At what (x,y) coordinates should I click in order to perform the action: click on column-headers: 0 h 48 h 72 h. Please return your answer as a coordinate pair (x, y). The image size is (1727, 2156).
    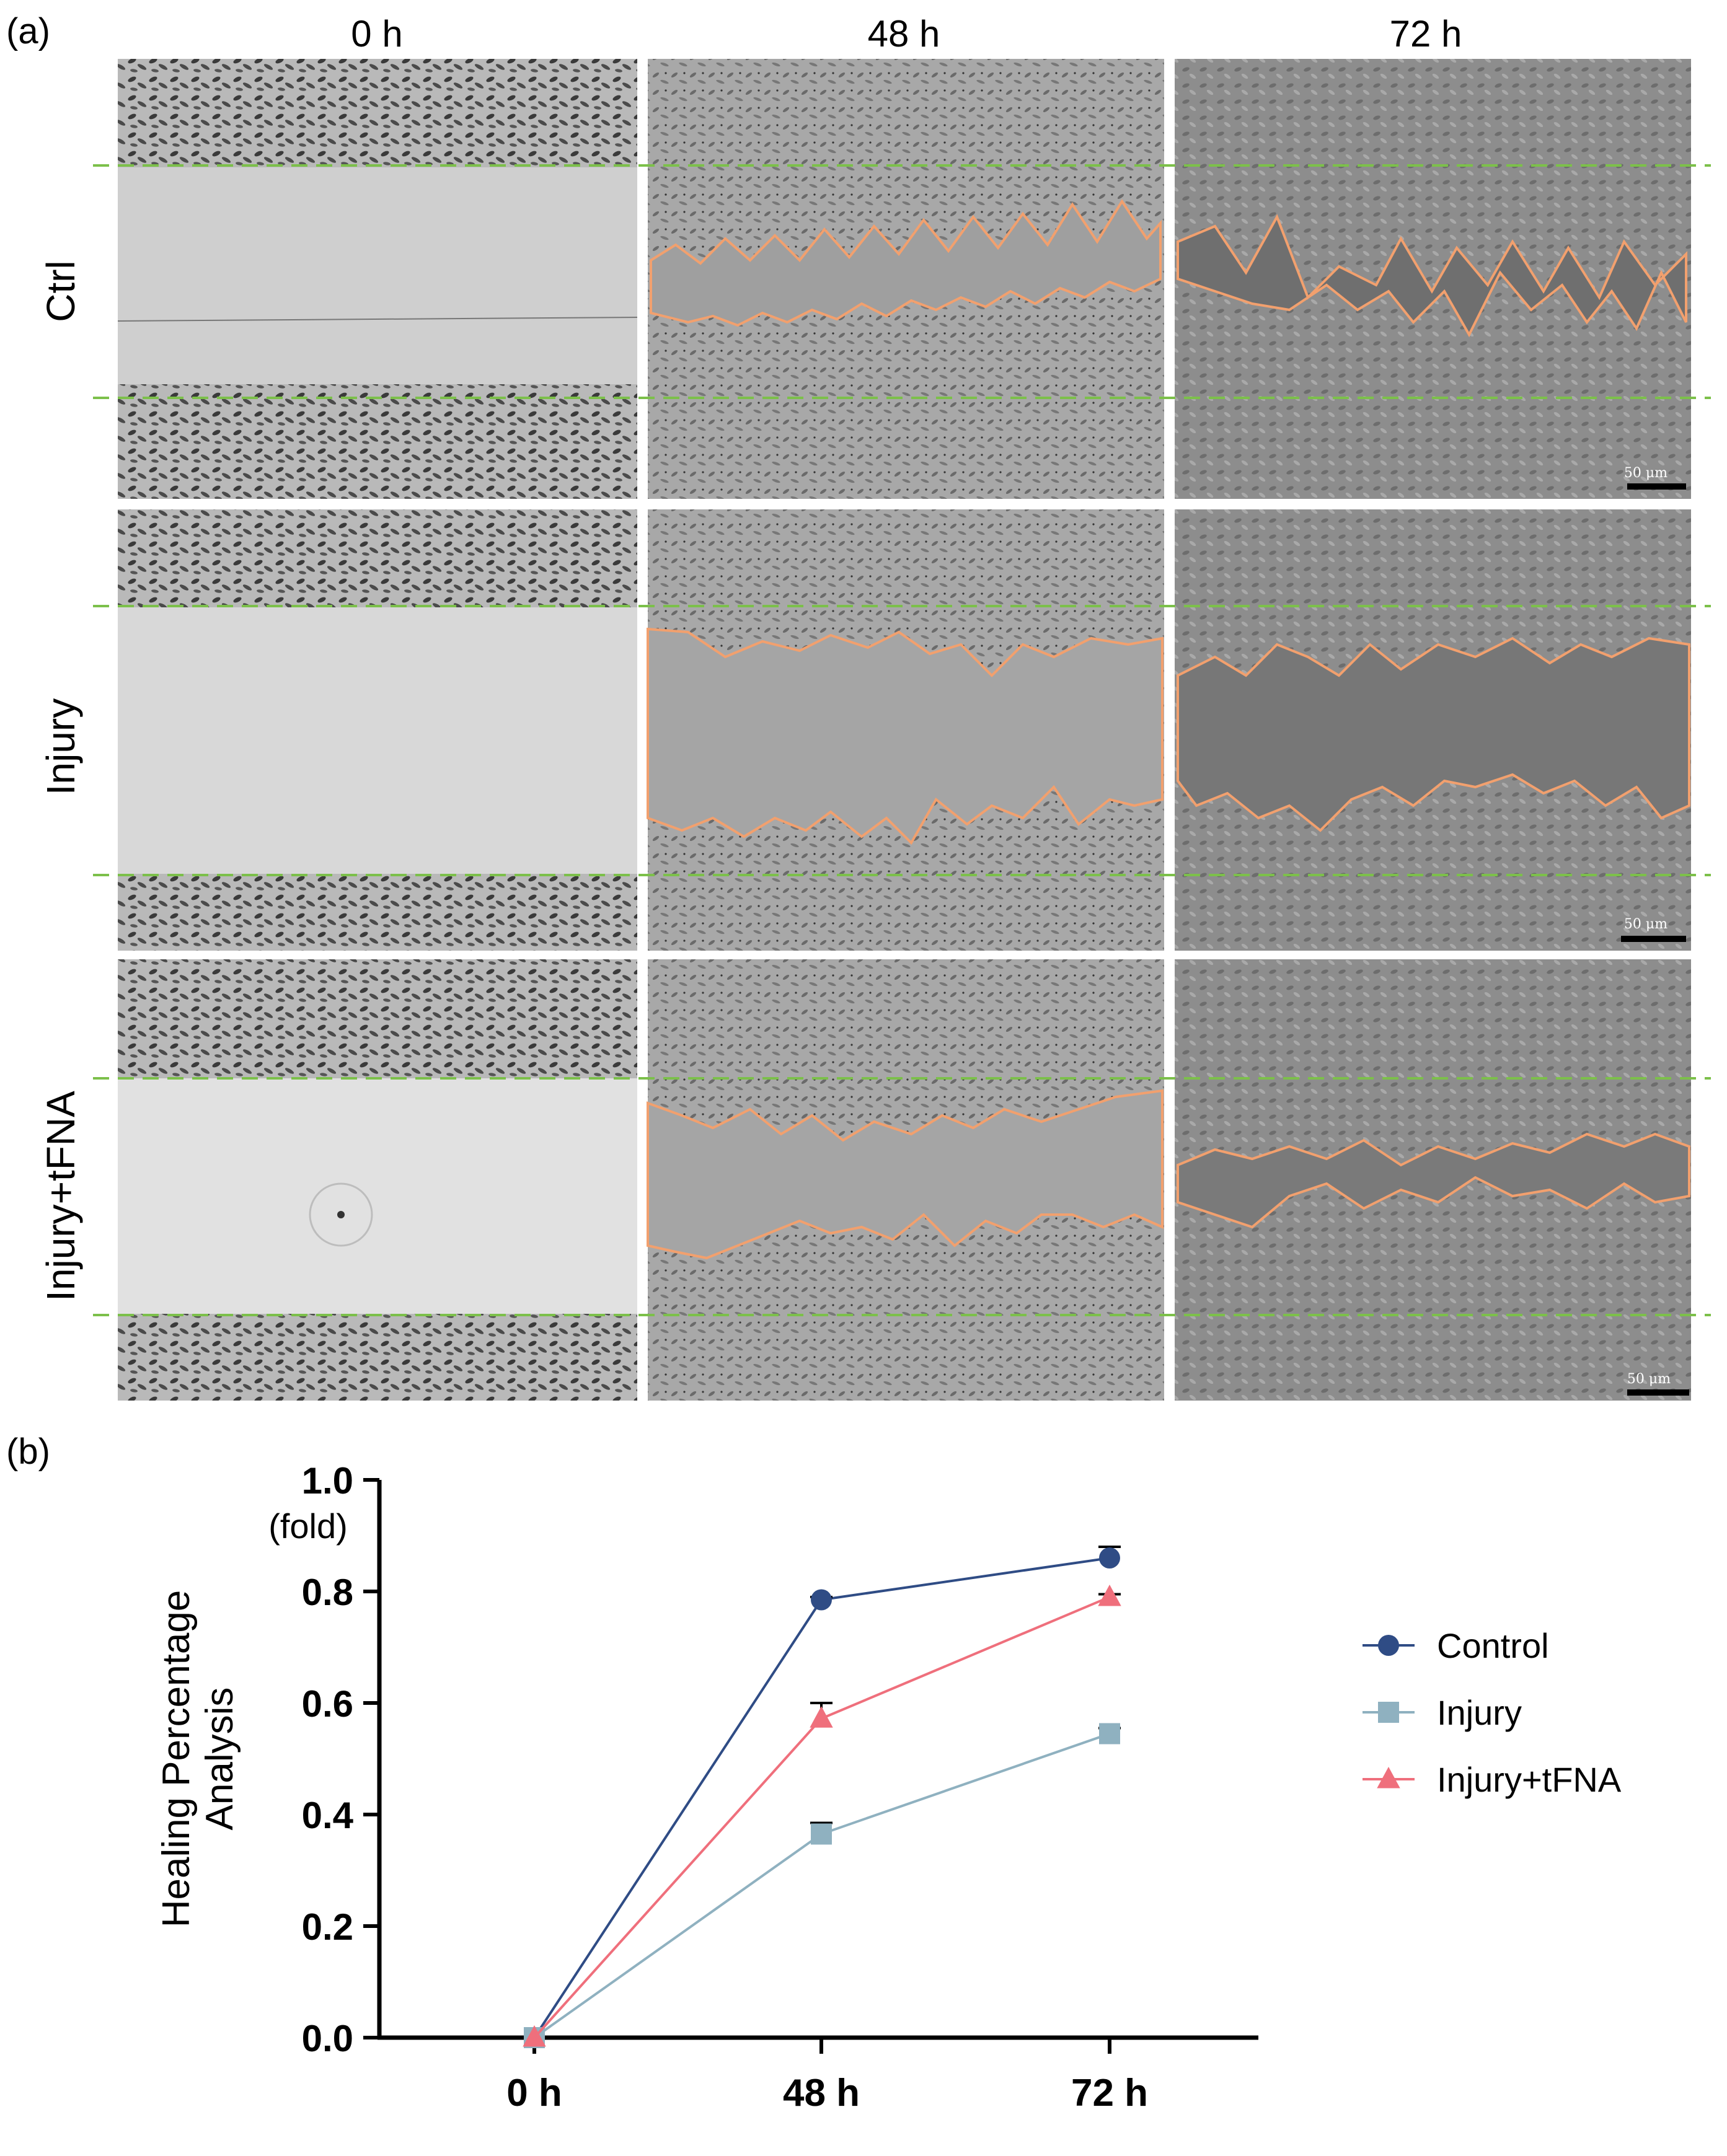
    Looking at the image, I should click on (907, 34).